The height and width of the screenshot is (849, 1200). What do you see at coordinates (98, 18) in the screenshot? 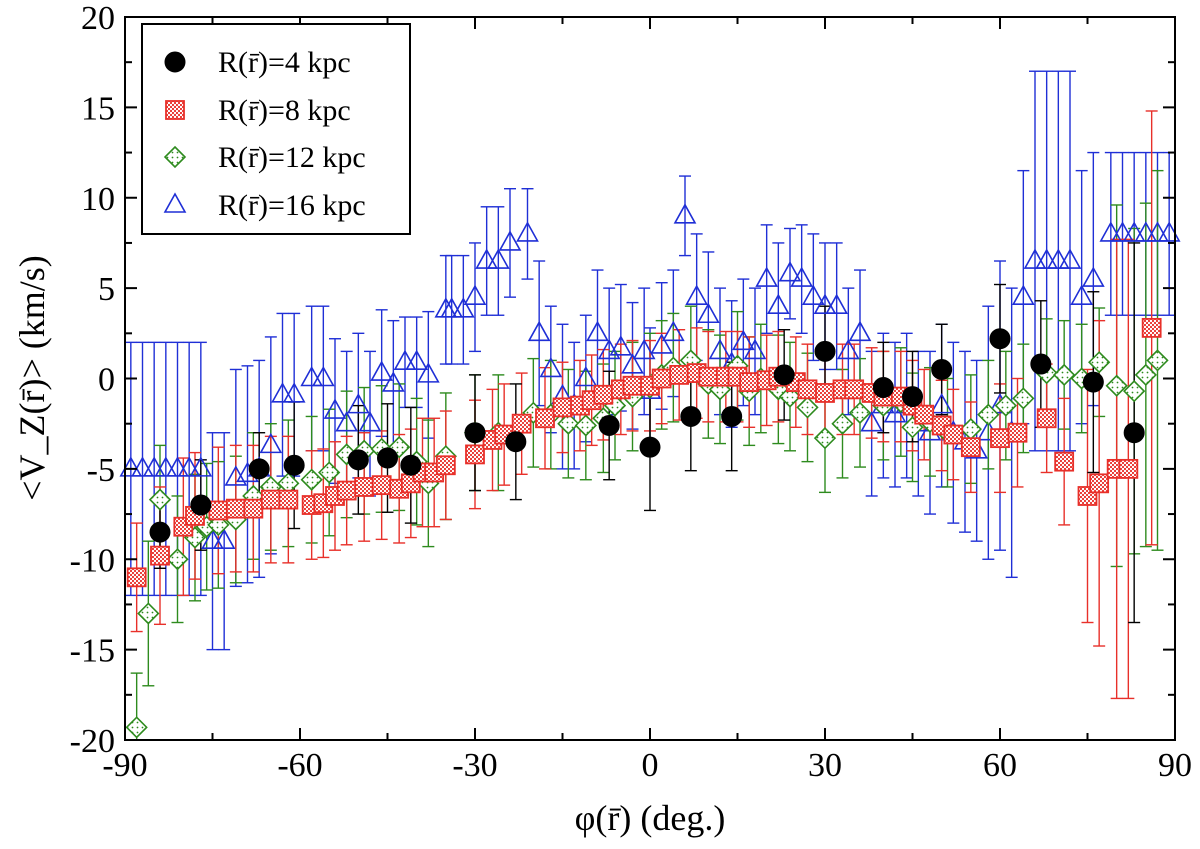
I see `y-tick-label: 20` at bounding box center [98, 18].